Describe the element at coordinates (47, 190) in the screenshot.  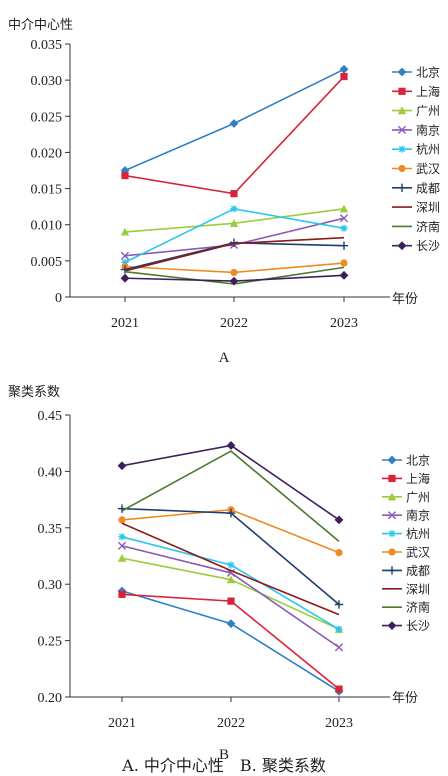
I see `y-tick-label: 0.015` at that location.